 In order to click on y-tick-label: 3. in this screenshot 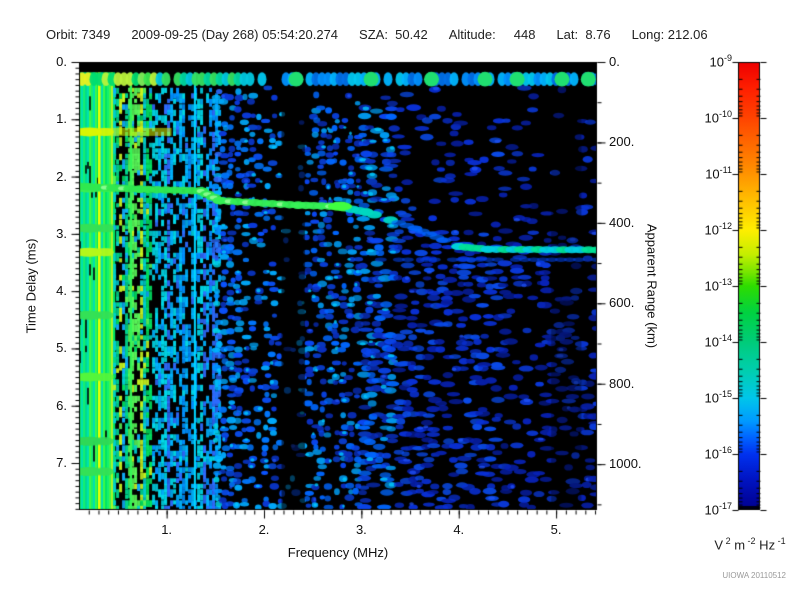, I will do `click(61, 233)`.